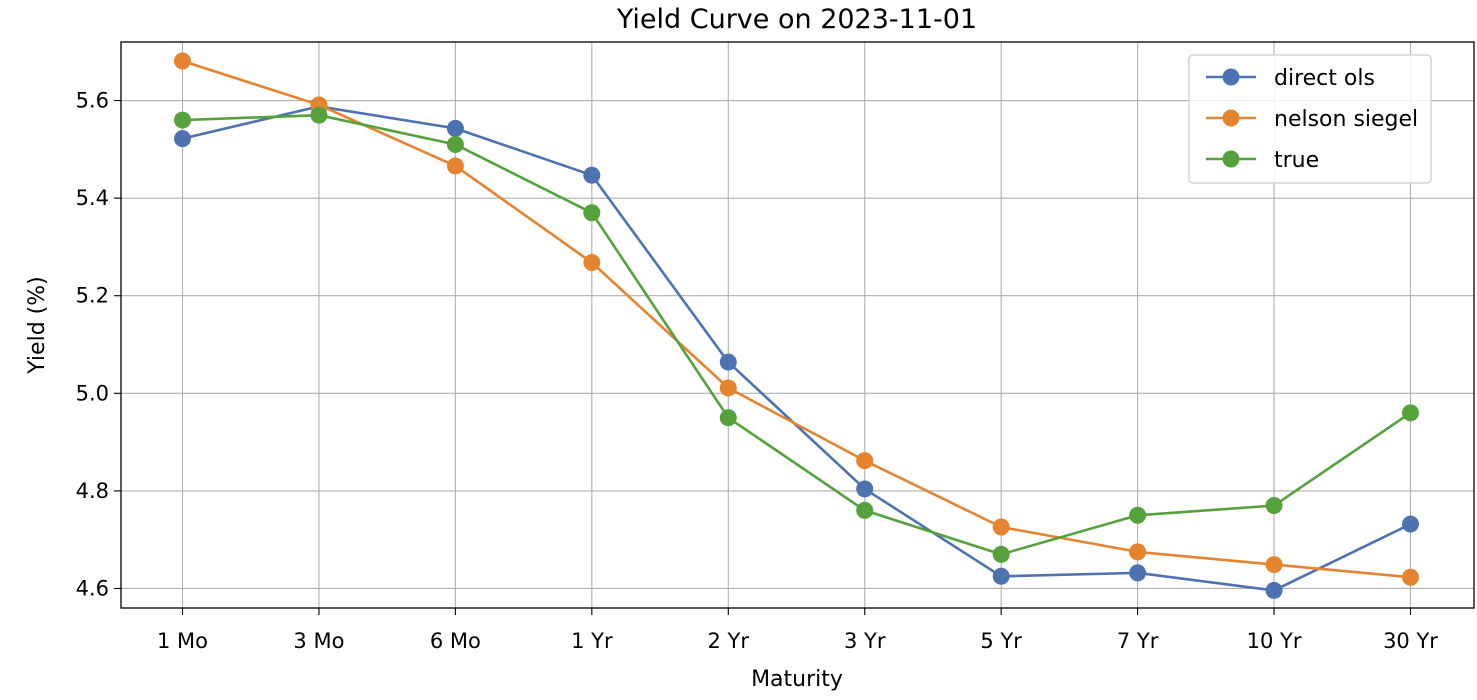 The height and width of the screenshot is (700, 1477). I want to click on y-tick-label: 5.0, so click(92, 393).